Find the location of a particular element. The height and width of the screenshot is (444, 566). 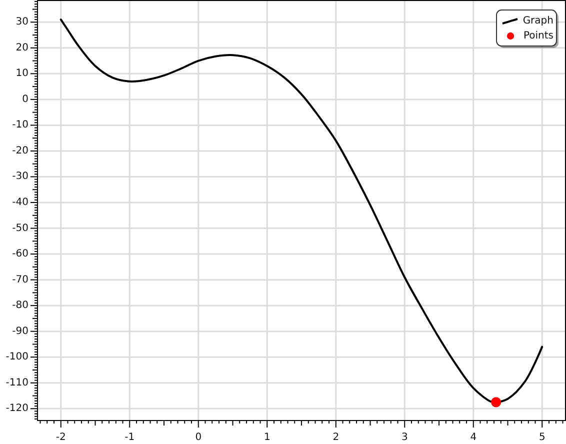

y-tick-label: -50 is located at coordinates (20, 228).